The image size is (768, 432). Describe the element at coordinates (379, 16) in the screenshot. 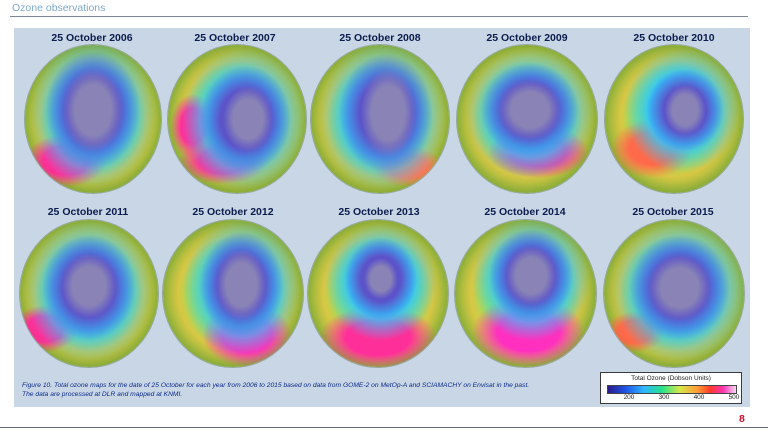

I see `header-divider` at that location.